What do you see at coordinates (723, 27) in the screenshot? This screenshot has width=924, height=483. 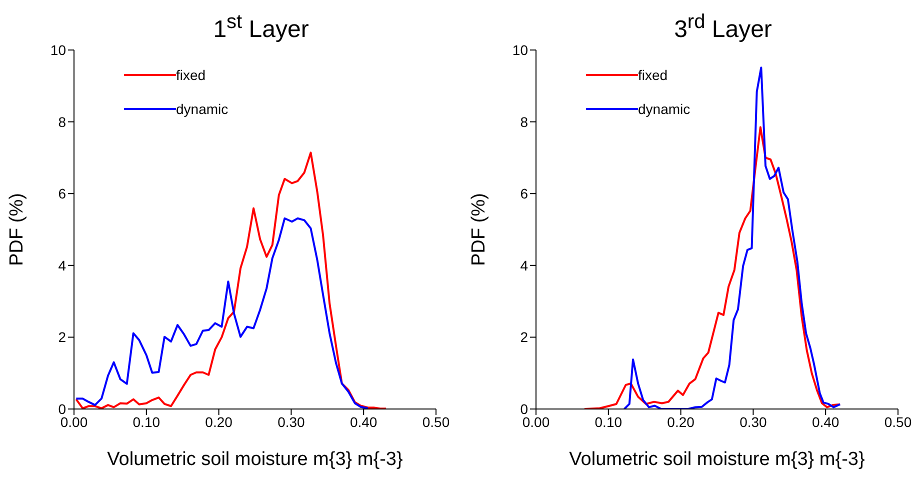 I see `chart-title: 3$^{rd}$ Layer` at bounding box center [723, 27].